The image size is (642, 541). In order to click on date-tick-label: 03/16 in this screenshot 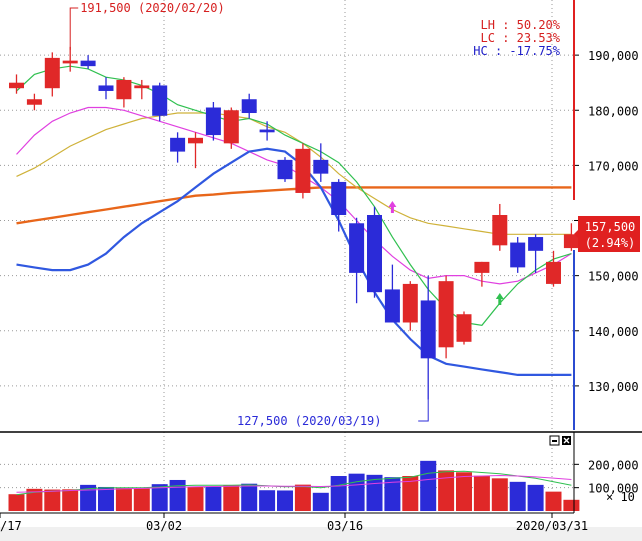, I will do `click(345, 526)`.